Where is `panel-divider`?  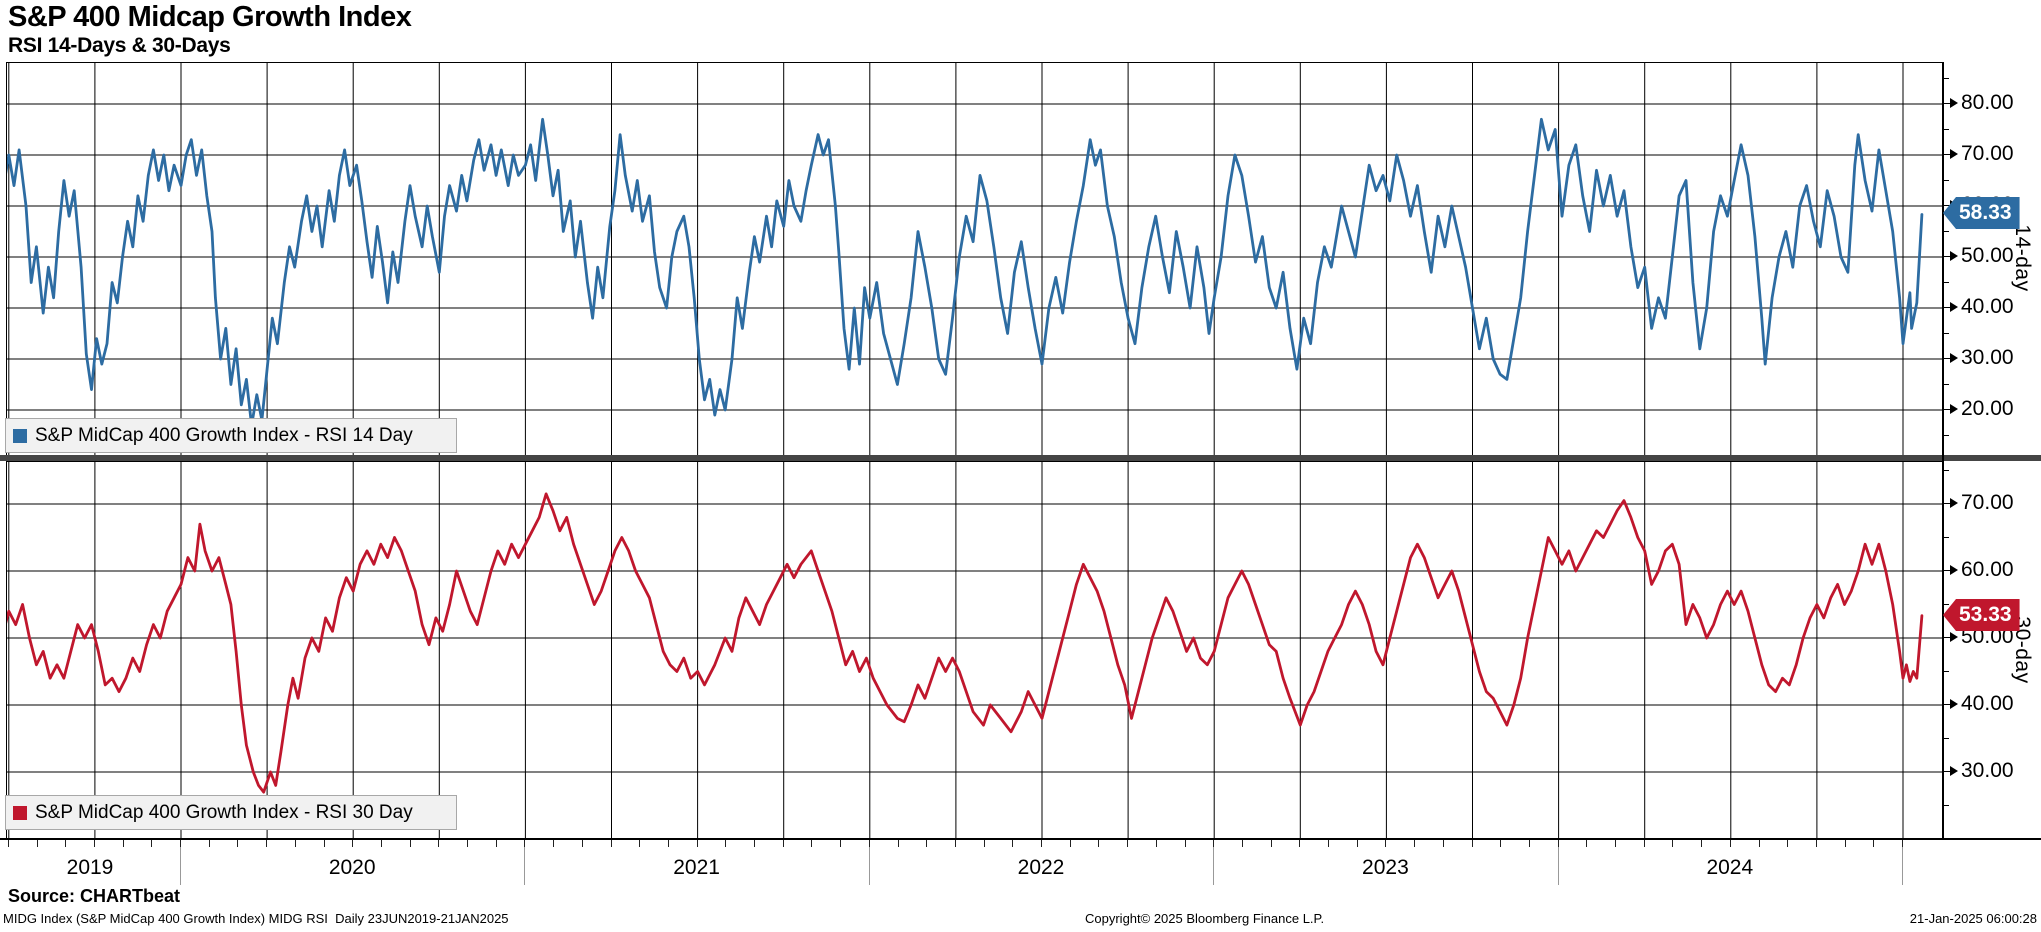
panel-divider is located at coordinates (1020, 458).